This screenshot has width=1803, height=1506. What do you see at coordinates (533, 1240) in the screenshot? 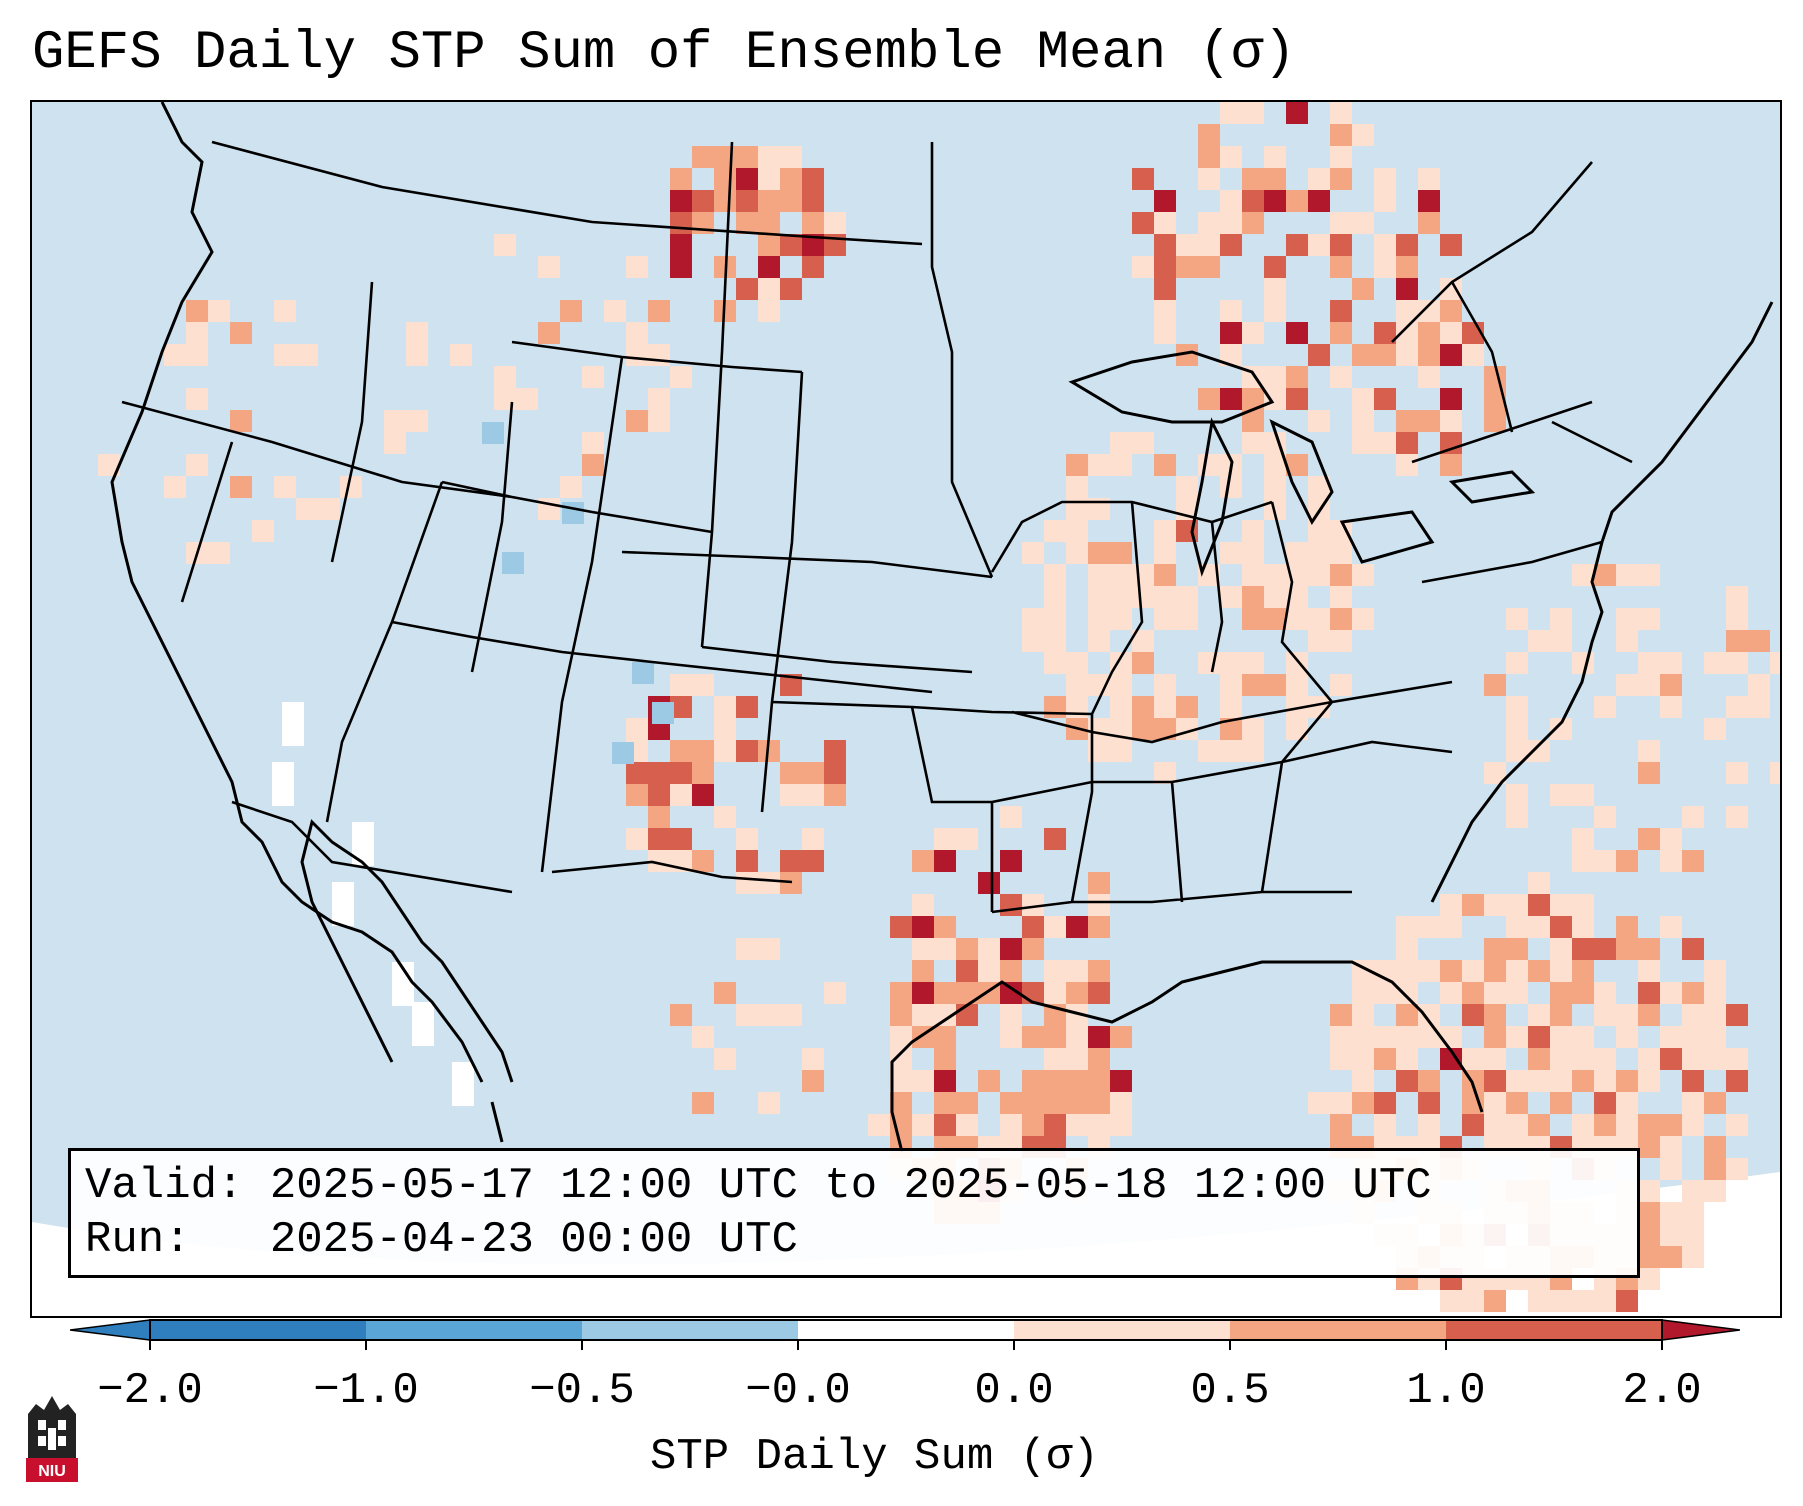
I see `run-value: 2025-04-23 00:00 UTC` at bounding box center [533, 1240].